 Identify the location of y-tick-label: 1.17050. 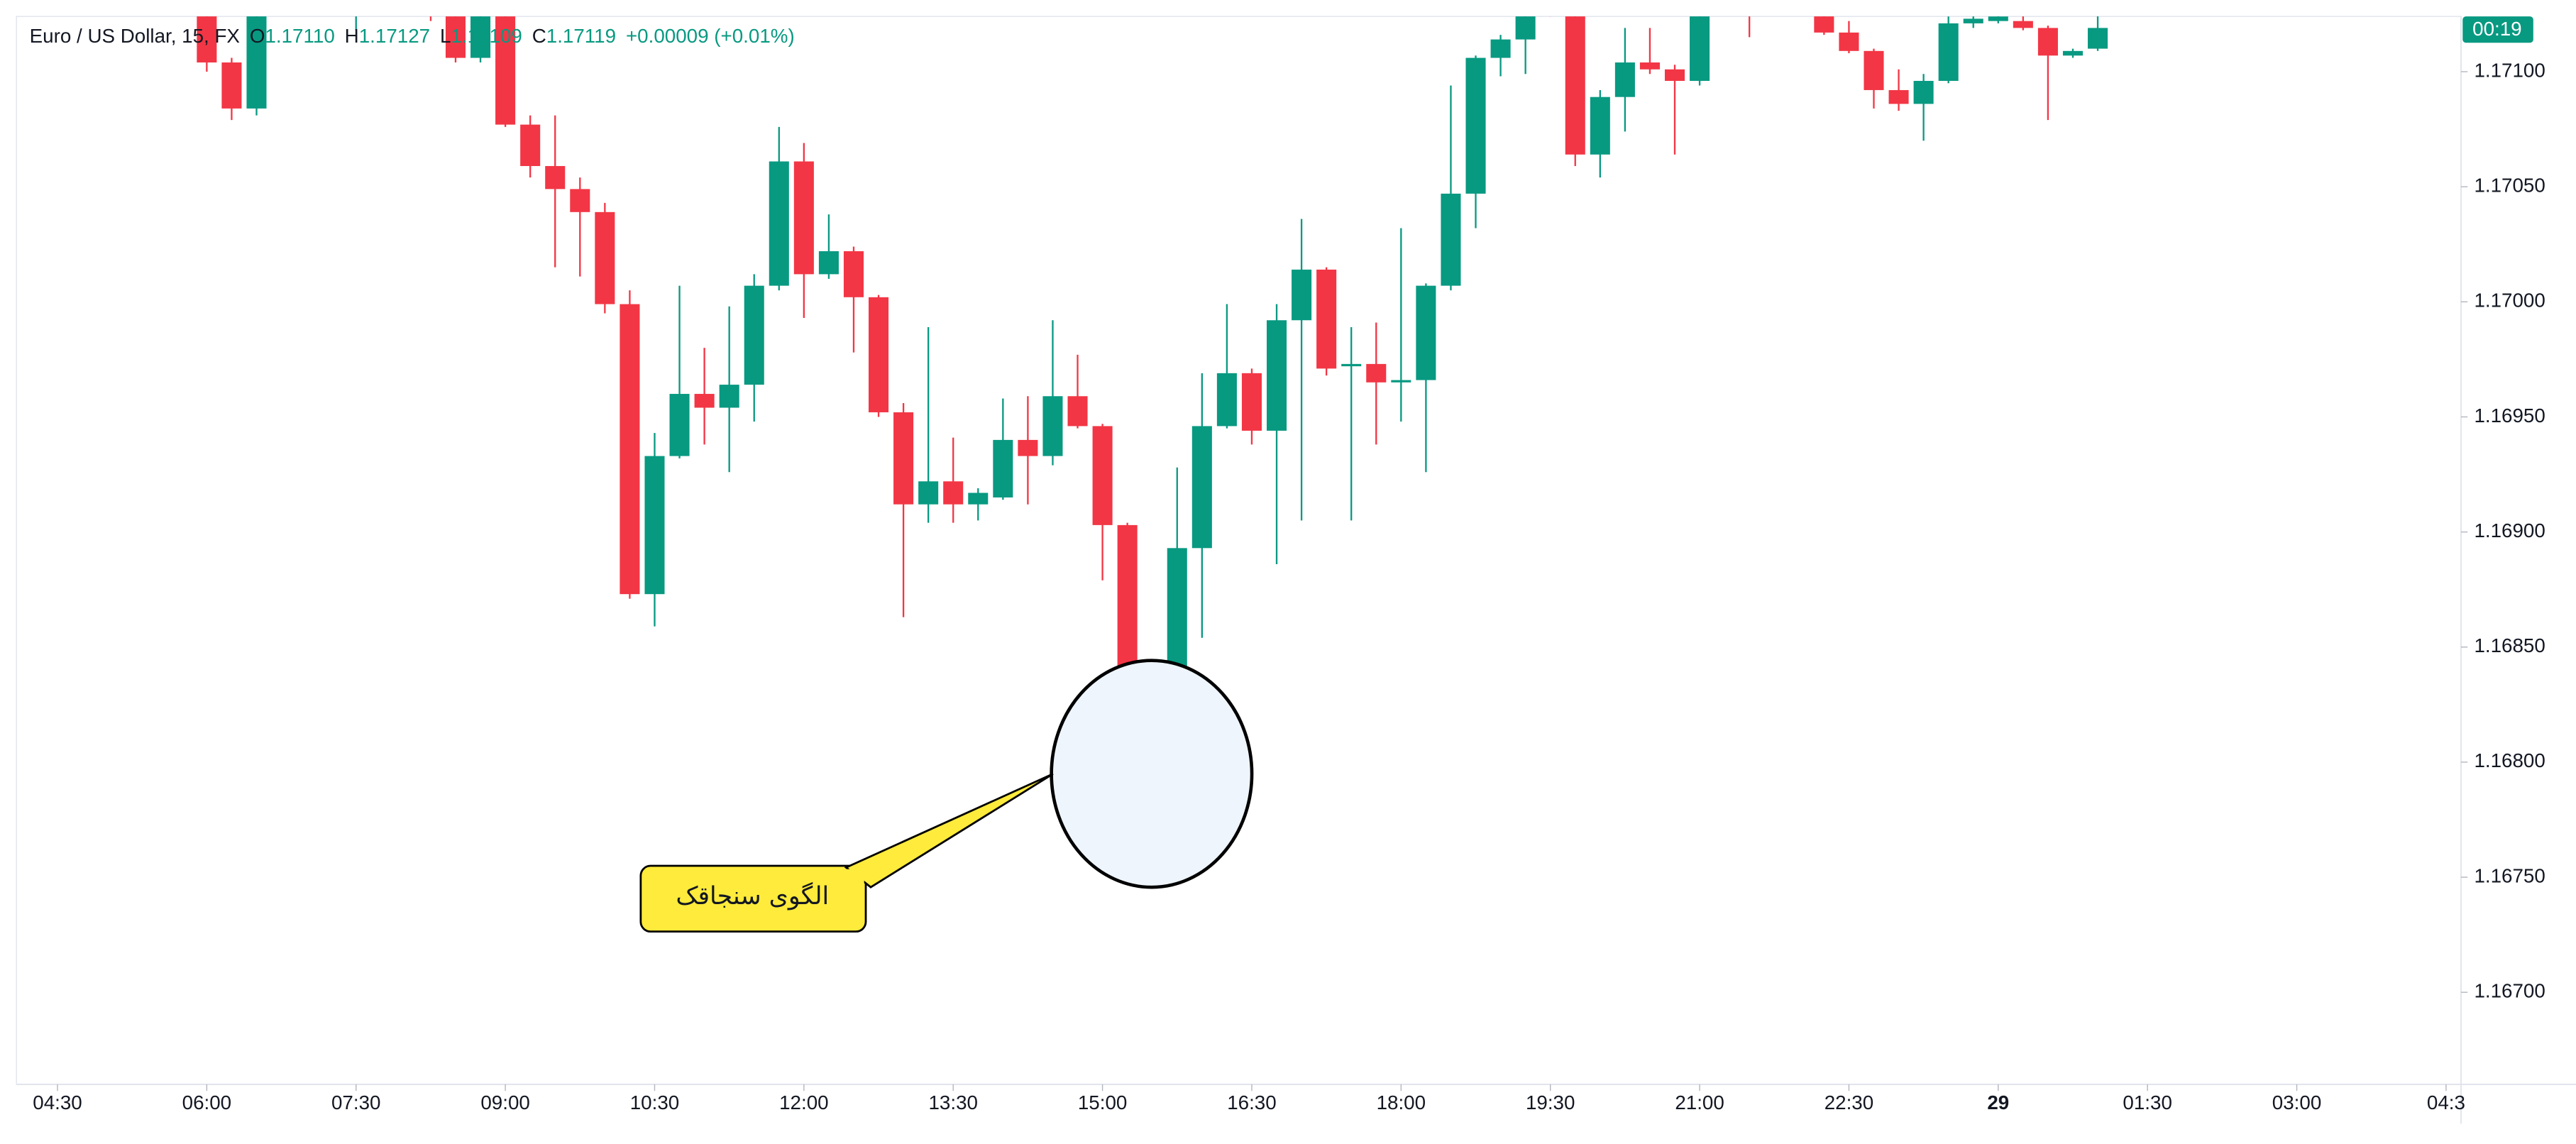
(2509, 185).